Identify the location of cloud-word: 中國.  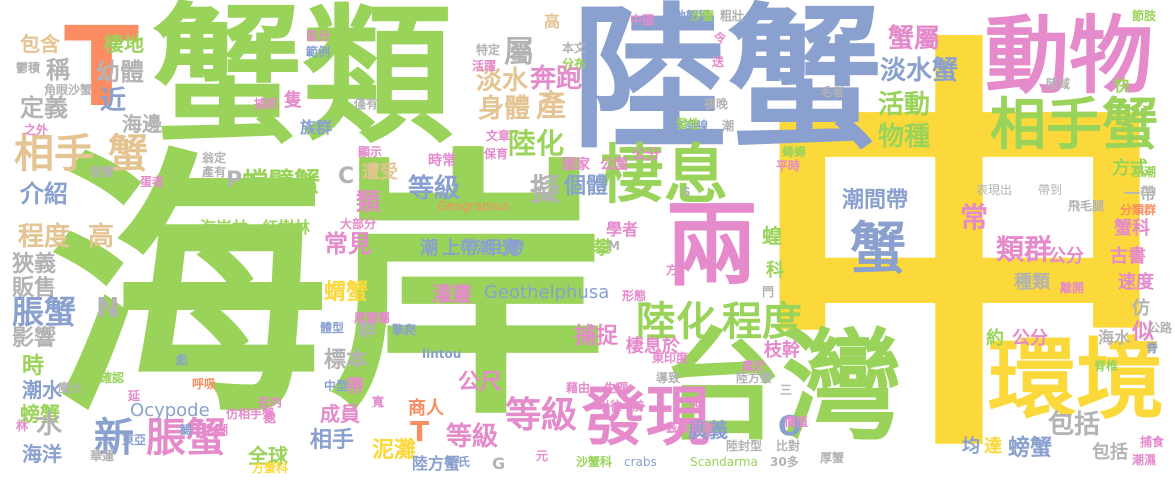
(642, 20).